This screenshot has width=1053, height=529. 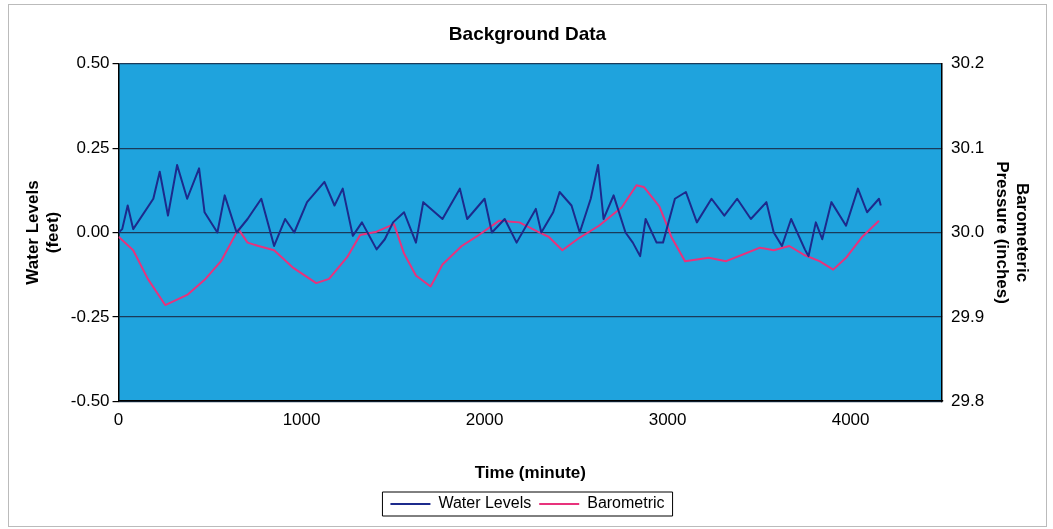 I want to click on legend-label: Water Levels, so click(x=485, y=503).